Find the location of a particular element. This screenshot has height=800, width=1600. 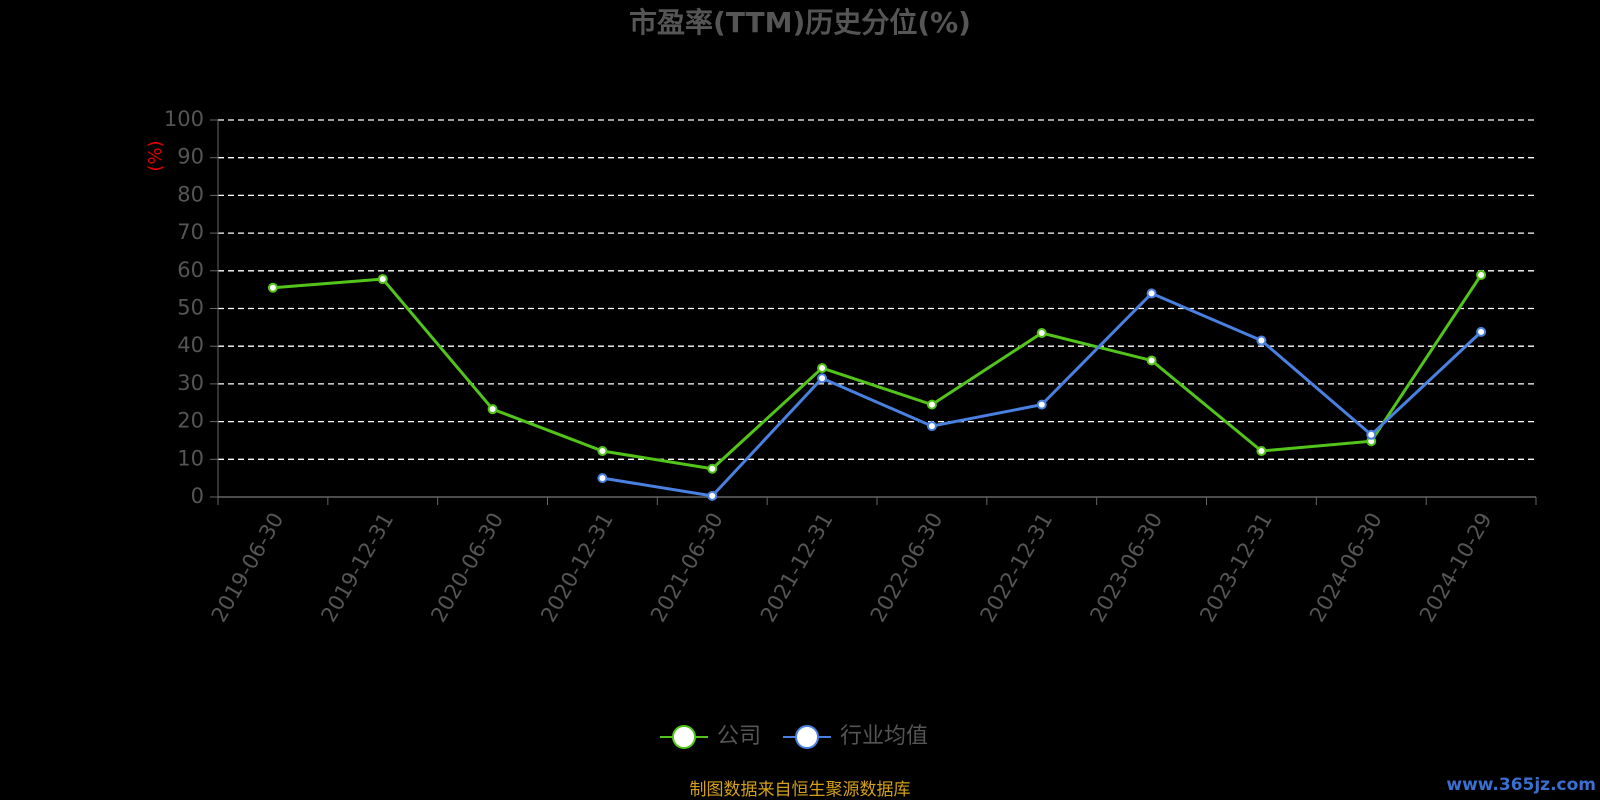

y-tick-label: 40 is located at coordinates (190, 345).